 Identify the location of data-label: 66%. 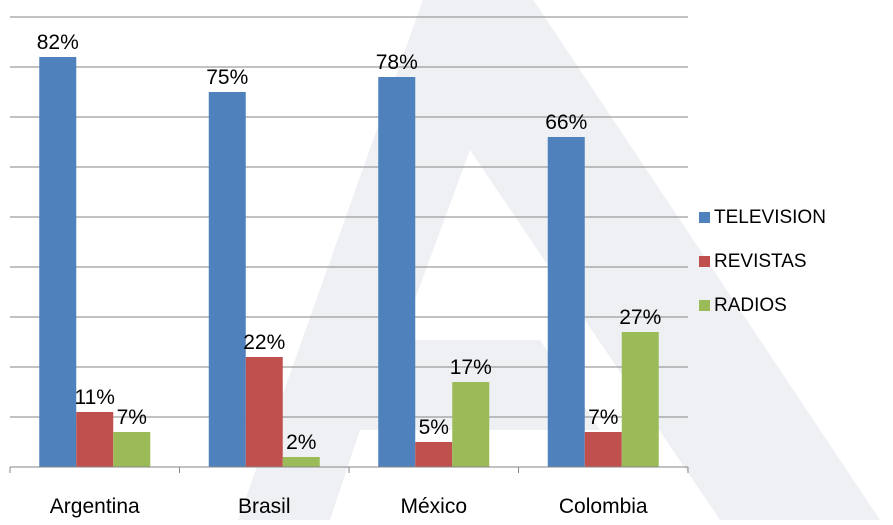
(566, 122).